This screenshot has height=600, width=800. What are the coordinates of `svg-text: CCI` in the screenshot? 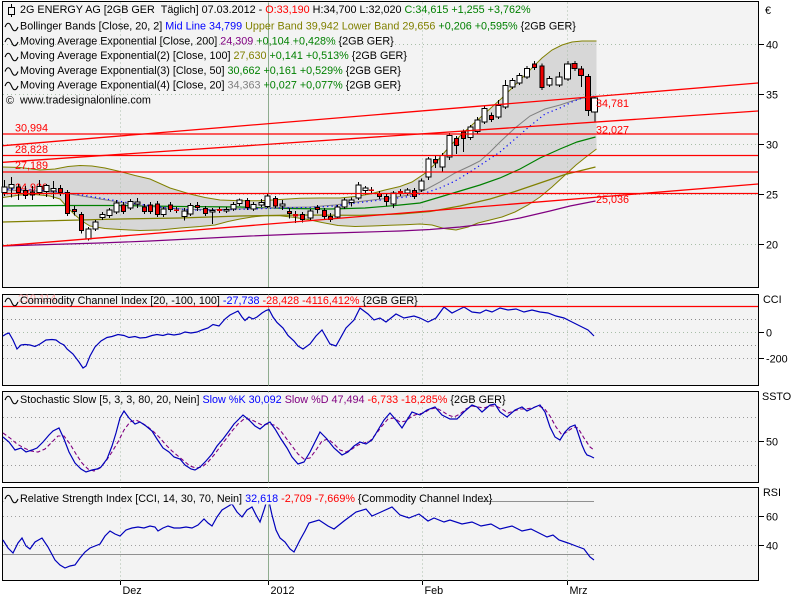 It's located at (772, 300).